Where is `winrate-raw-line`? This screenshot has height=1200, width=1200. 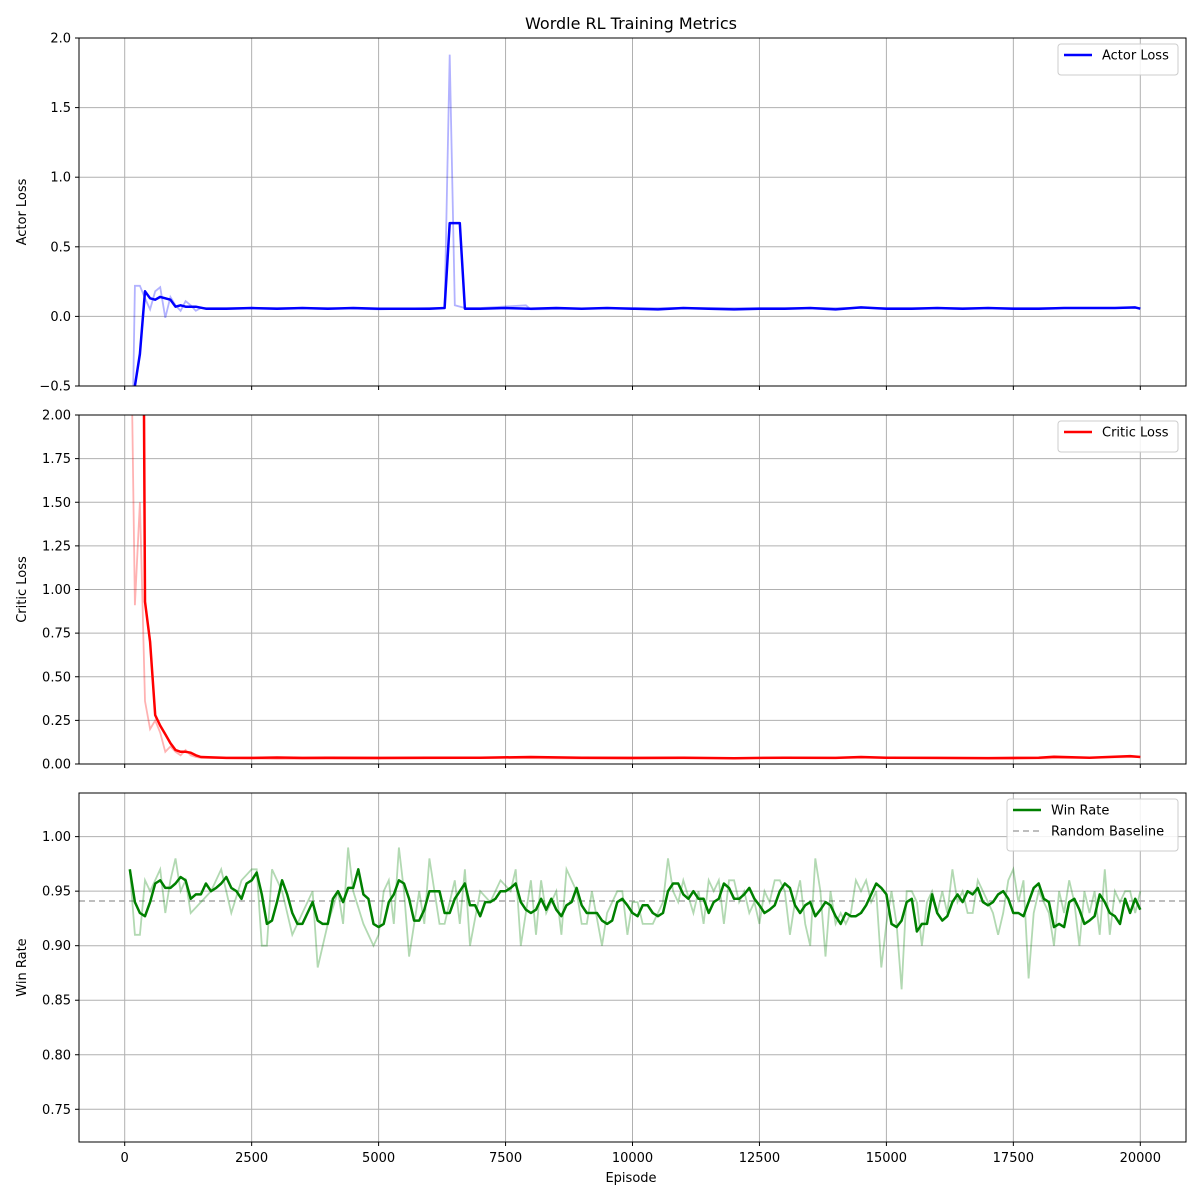
winrate-raw-line is located at coordinates (635, 918).